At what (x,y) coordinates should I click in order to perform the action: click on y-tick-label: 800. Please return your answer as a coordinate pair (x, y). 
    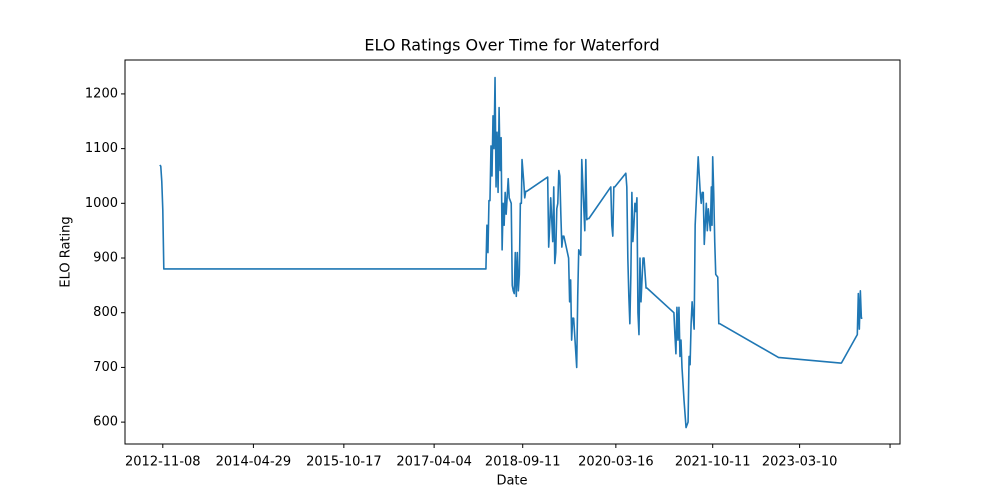
    Looking at the image, I should click on (105, 312).